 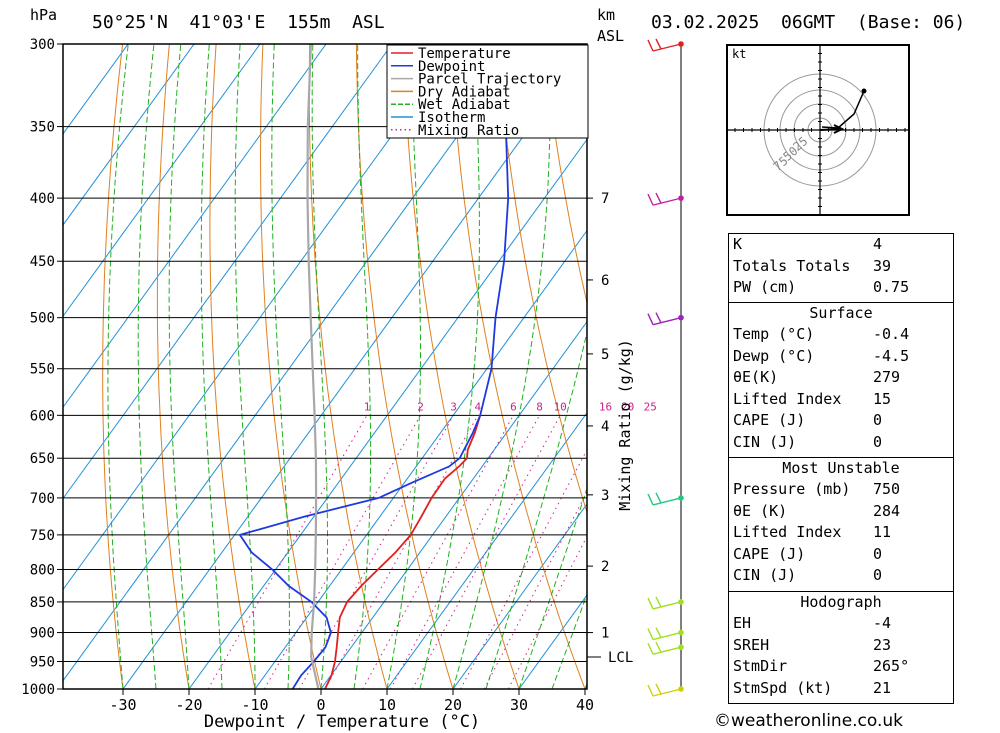 I want to click on legend-label: Temperature, so click(x=464, y=54).